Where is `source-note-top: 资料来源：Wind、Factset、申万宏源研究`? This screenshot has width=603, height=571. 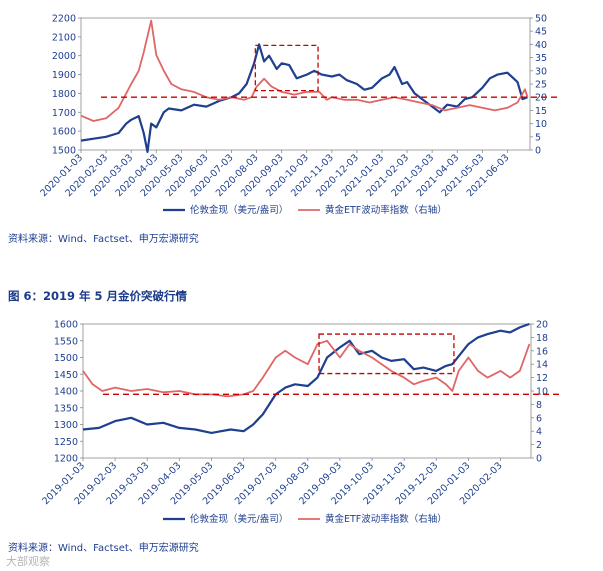 source-note-top: 资料来源：Wind、Factset、申万宏源研究 is located at coordinates (103, 238).